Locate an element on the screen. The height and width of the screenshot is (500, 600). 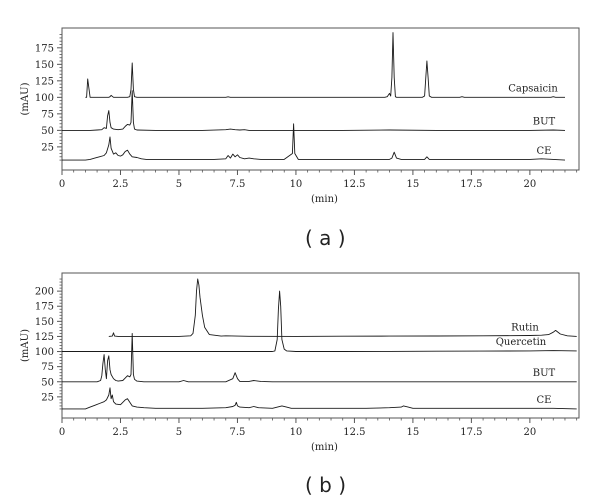
panel-b-caption: ( b ) is located at coordinates (326, 485).